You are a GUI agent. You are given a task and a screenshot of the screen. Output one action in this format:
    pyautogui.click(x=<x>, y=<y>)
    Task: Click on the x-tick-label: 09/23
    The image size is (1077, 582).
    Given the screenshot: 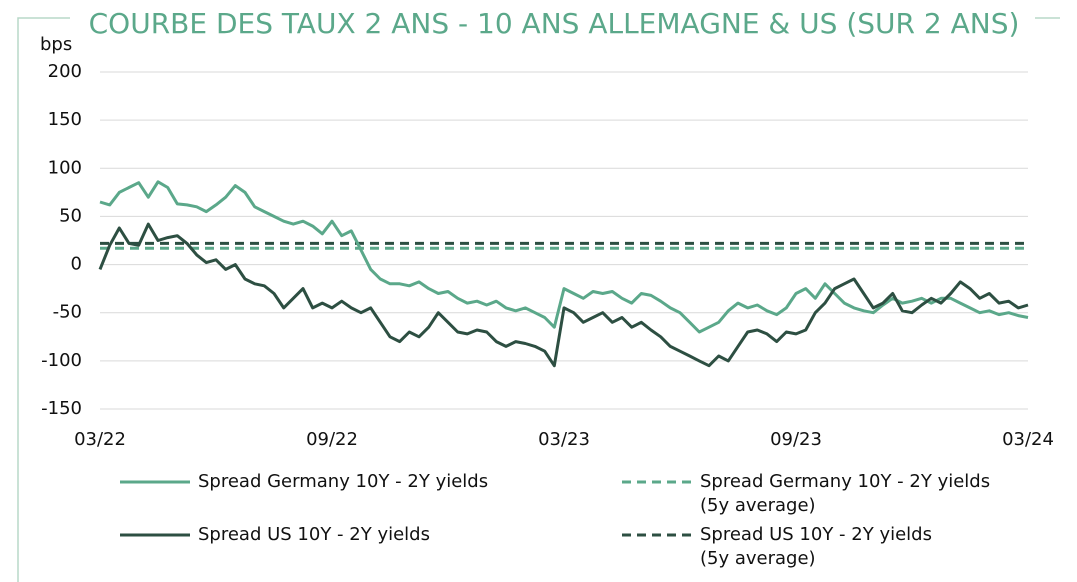 What is the action you would take?
    pyautogui.click(x=796, y=439)
    